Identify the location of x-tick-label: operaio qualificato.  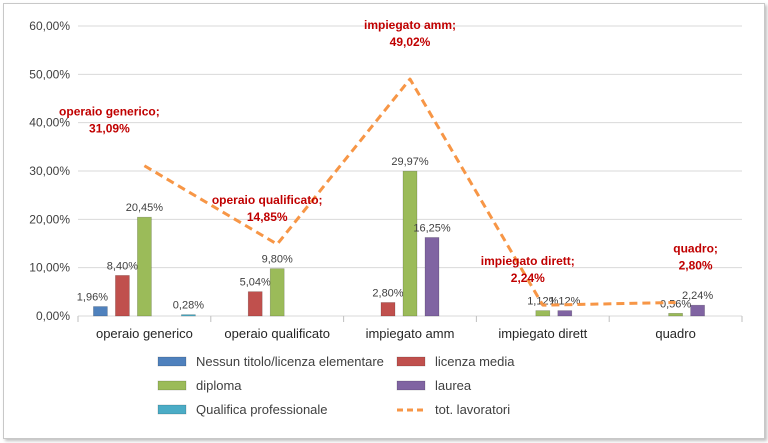
(277, 333).